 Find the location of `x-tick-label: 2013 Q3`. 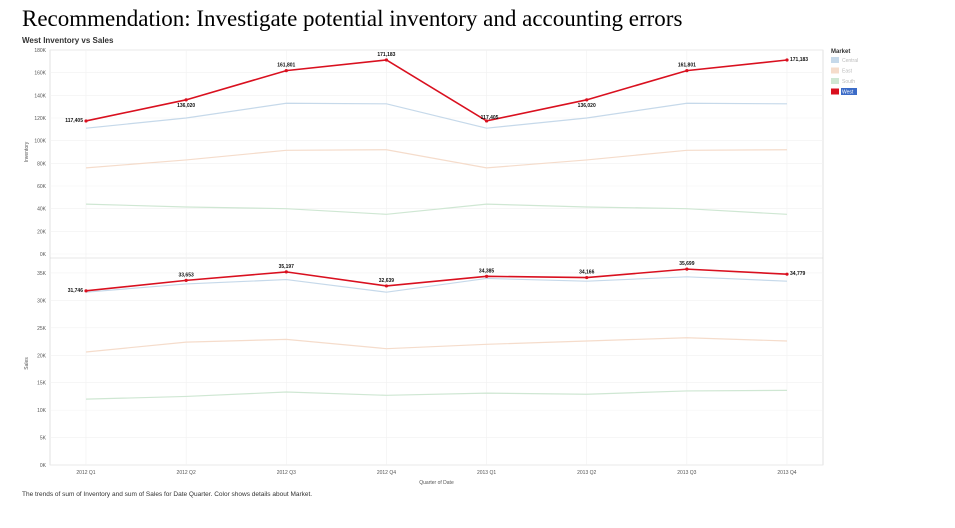

x-tick-label: 2013 Q3 is located at coordinates (686, 473).